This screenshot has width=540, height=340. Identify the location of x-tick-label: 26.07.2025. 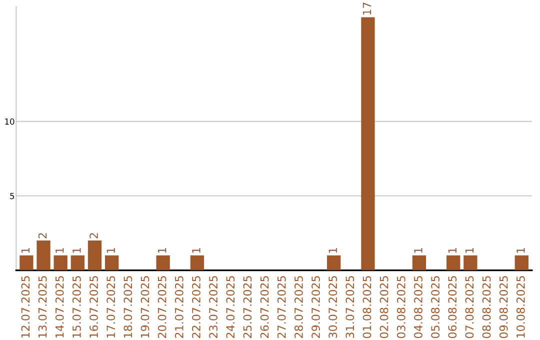
(264, 307).